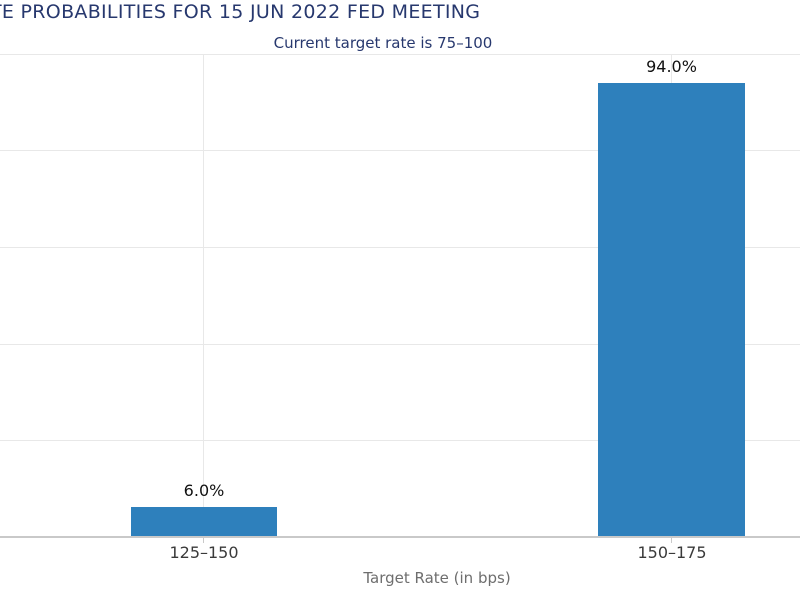 The height and width of the screenshot is (600, 800). I want to click on gridline-80pct, so click(400, 150).